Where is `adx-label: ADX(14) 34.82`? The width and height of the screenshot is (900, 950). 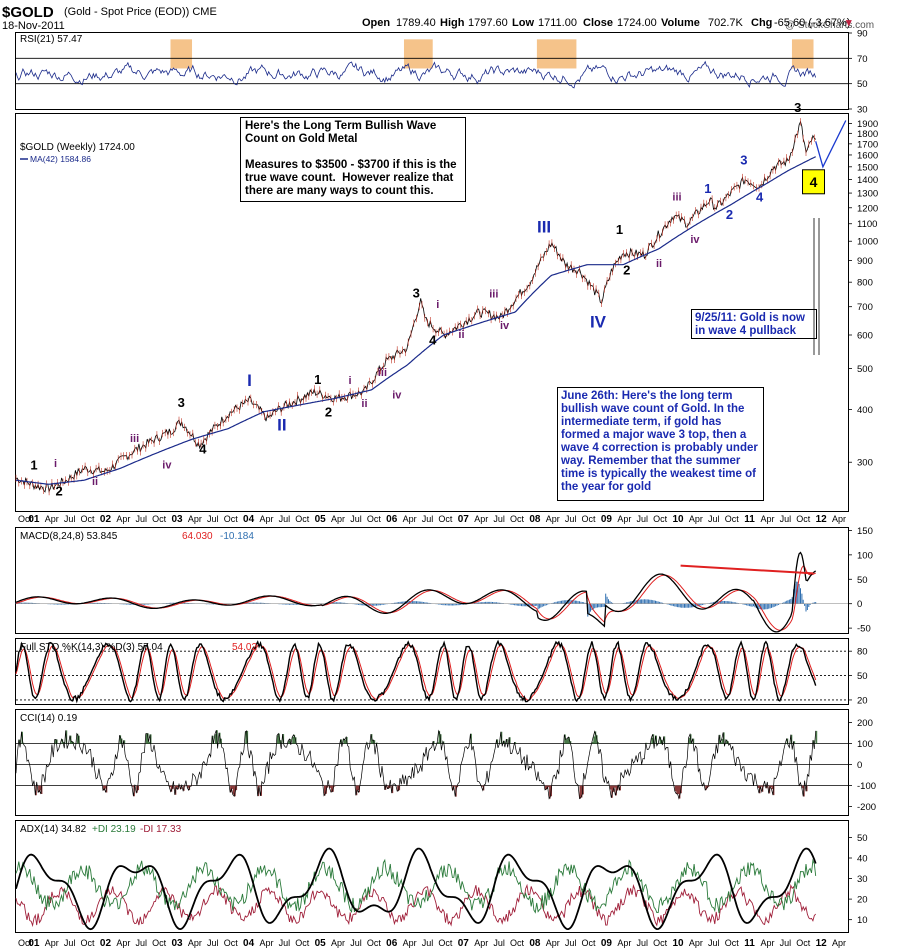 adx-label: ADX(14) 34.82 is located at coordinates (53, 829).